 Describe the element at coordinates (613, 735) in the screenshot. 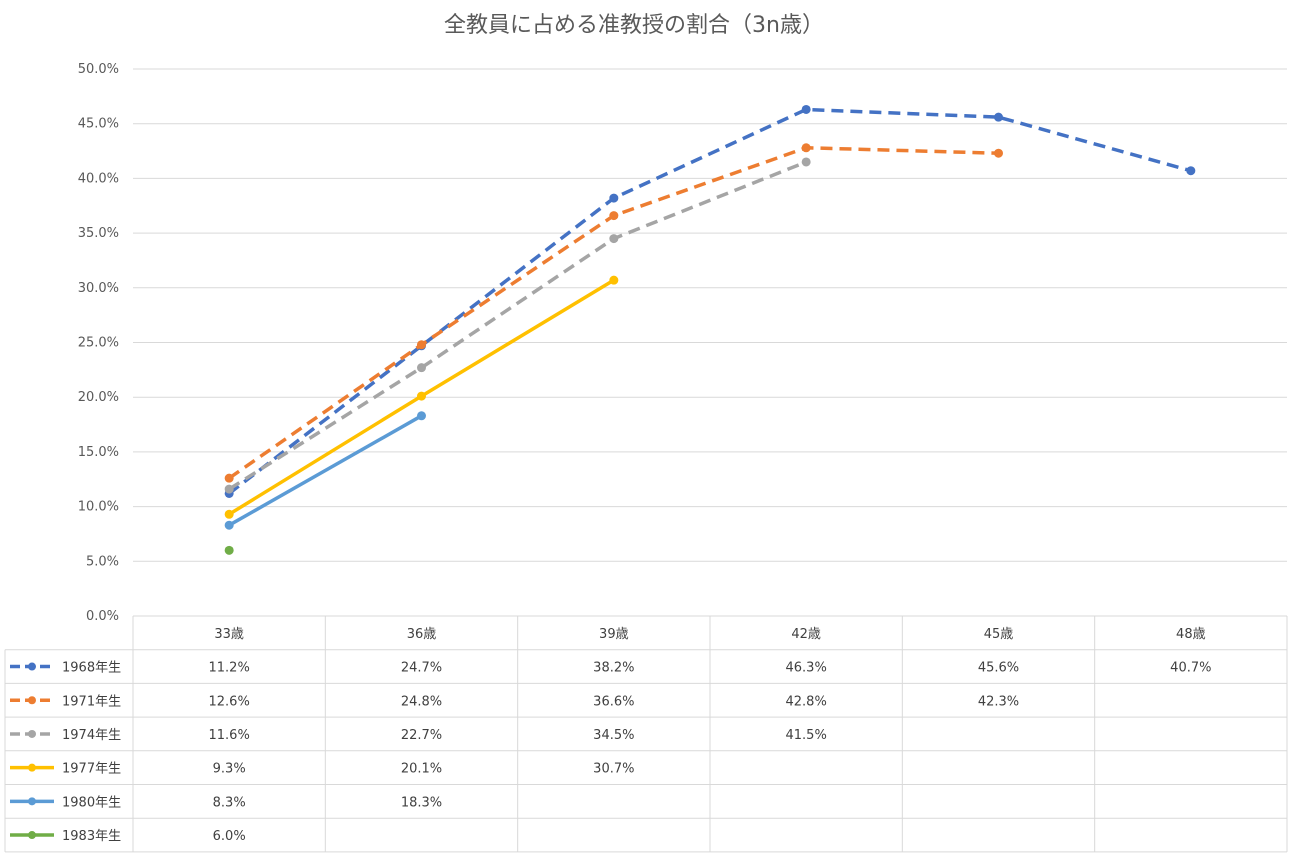

I see `data-label: 34.5%` at that location.